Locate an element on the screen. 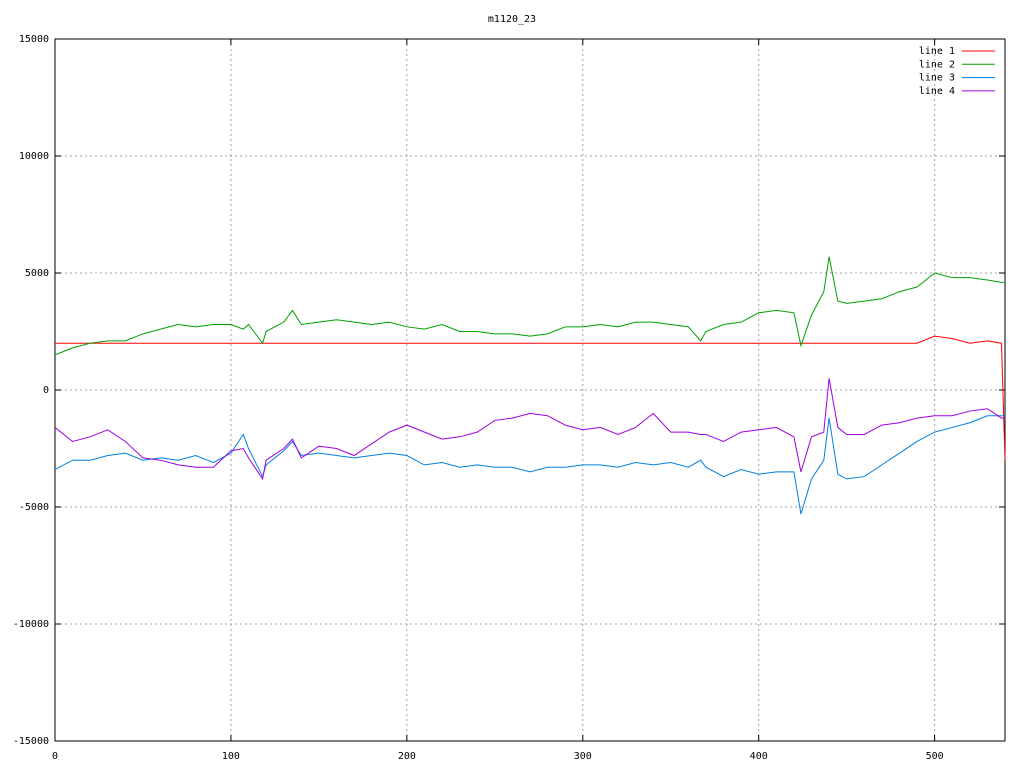  y-tick-label: 0 is located at coordinates (46, 390).